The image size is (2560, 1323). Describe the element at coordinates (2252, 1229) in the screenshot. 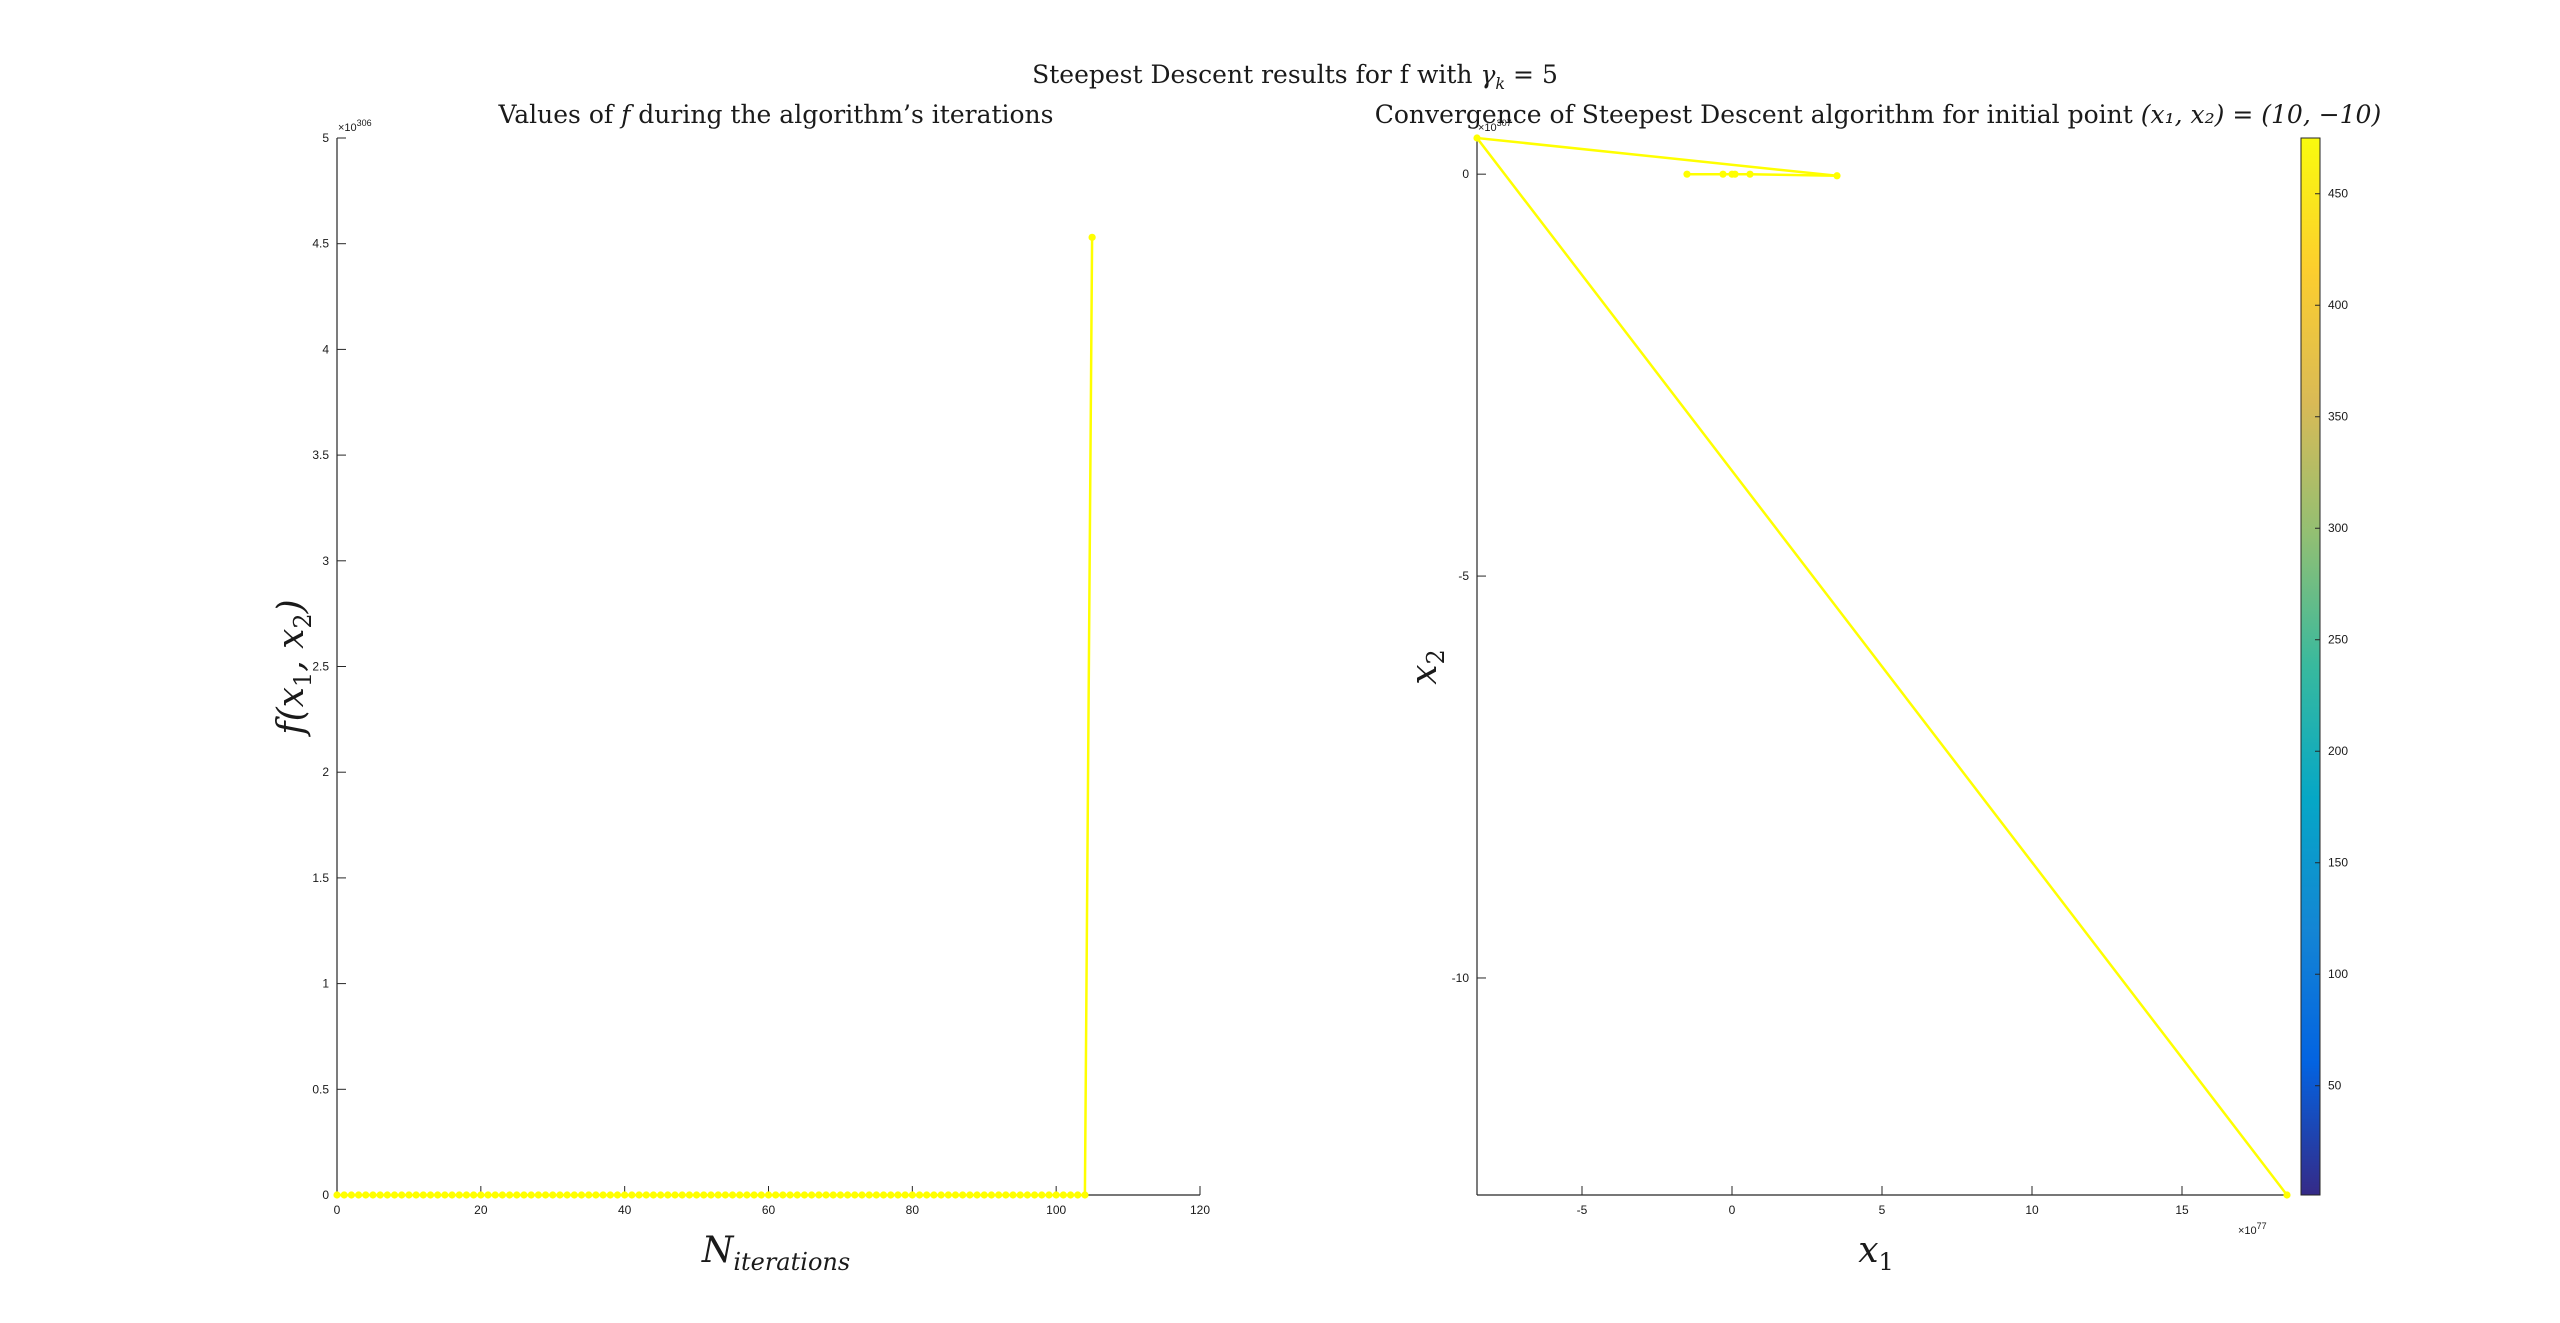

I see `right-x-exponent: ×1077` at that location.